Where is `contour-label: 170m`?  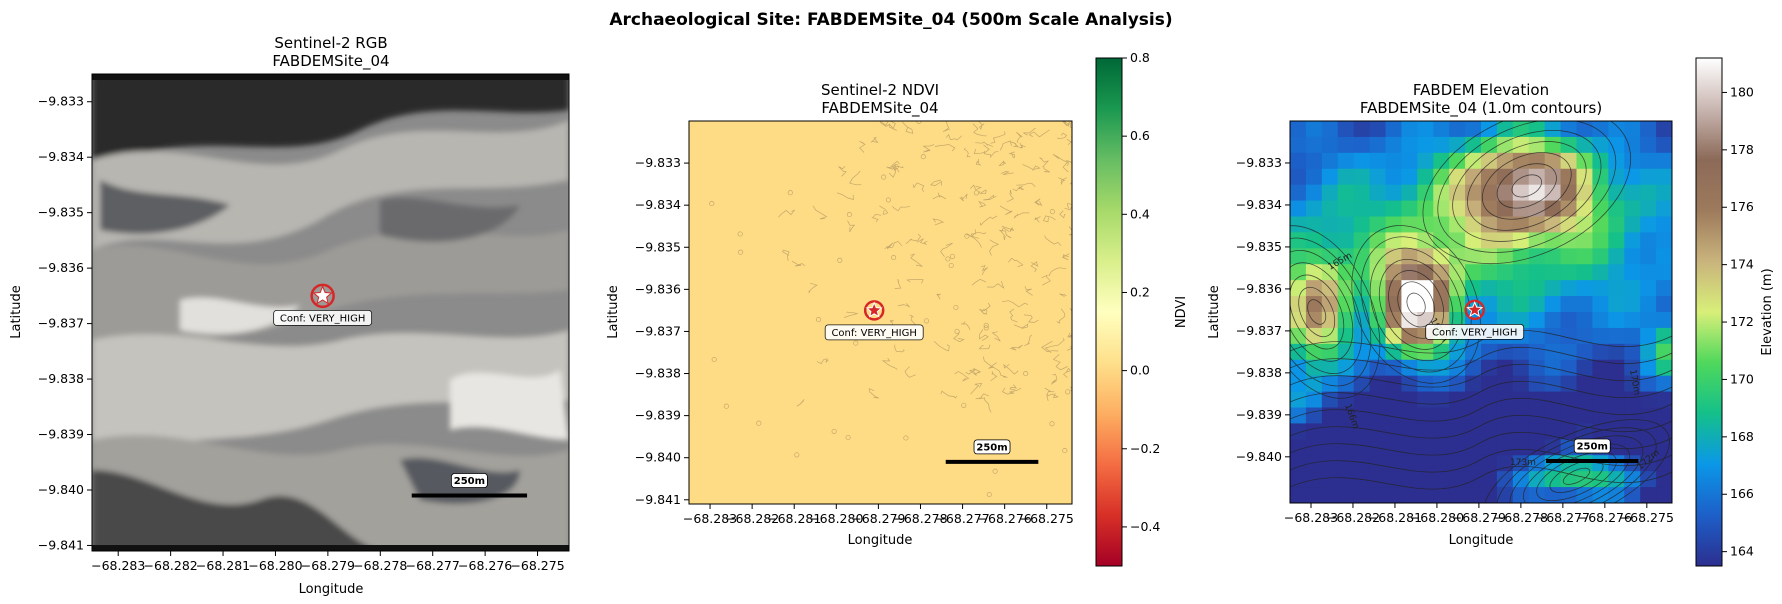
contour-label: 170m is located at coordinates (1634, 382).